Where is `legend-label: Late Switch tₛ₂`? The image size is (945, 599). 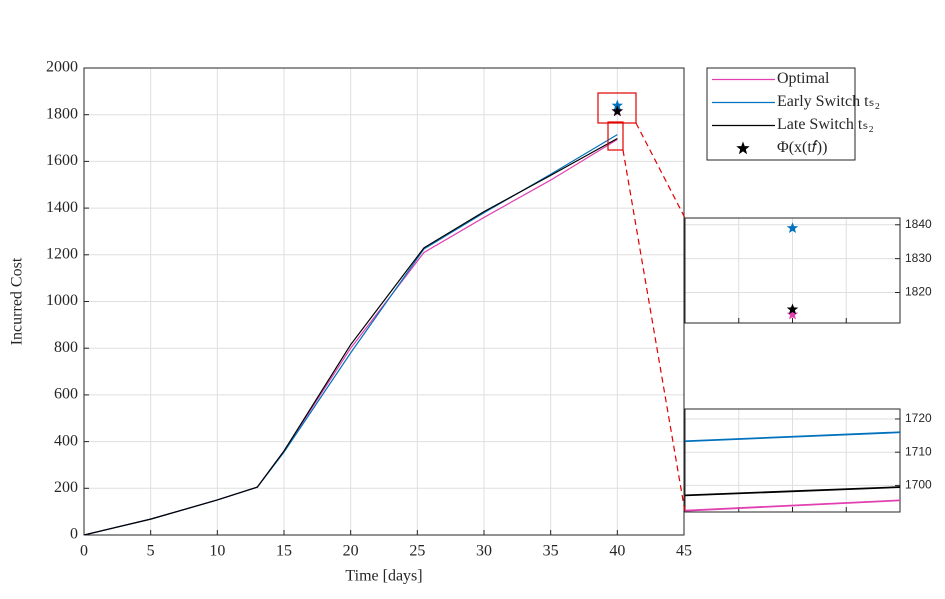 legend-label: Late Switch tₛ₂ is located at coordinates (825, 124).